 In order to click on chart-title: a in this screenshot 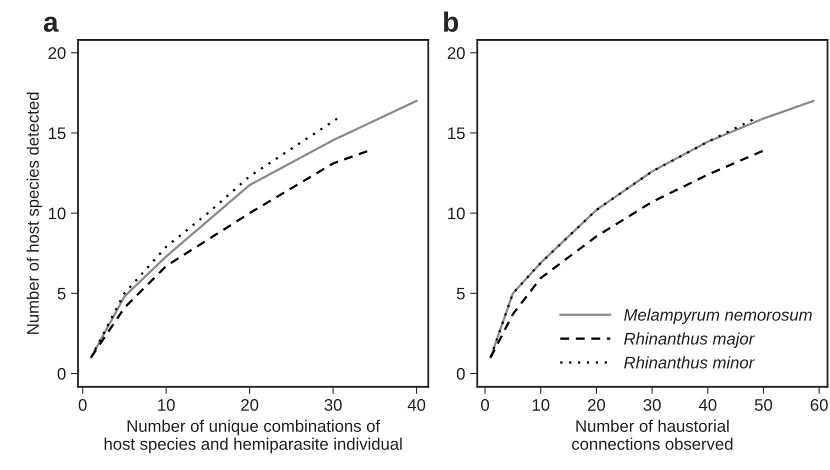, I will do `click(51, 24)`.